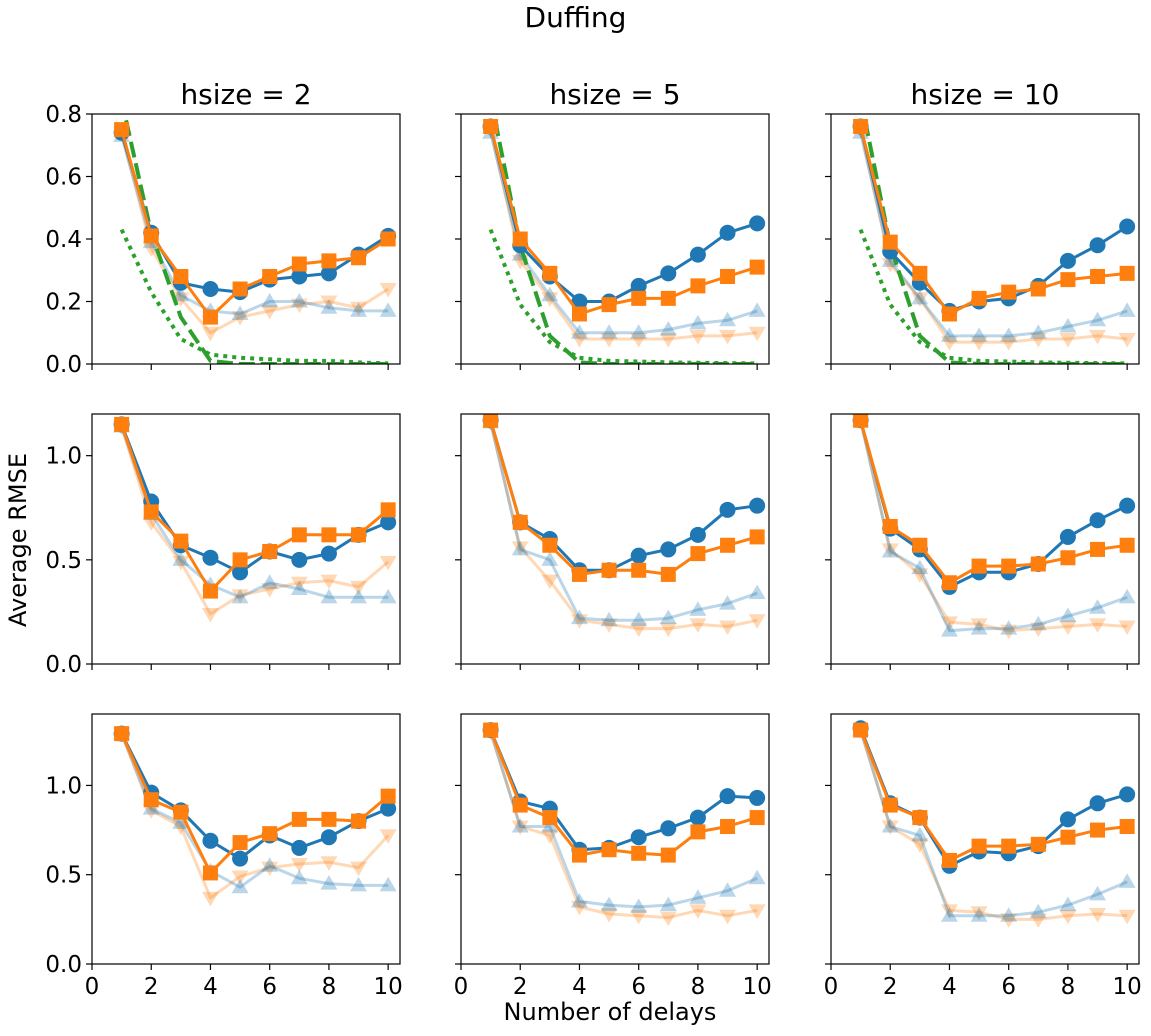 This screenshot has width=1151, height=1036. Describe the element at coordinates (299, 877) in the screenshot. I see `point-triangle-up-x7` at that location.